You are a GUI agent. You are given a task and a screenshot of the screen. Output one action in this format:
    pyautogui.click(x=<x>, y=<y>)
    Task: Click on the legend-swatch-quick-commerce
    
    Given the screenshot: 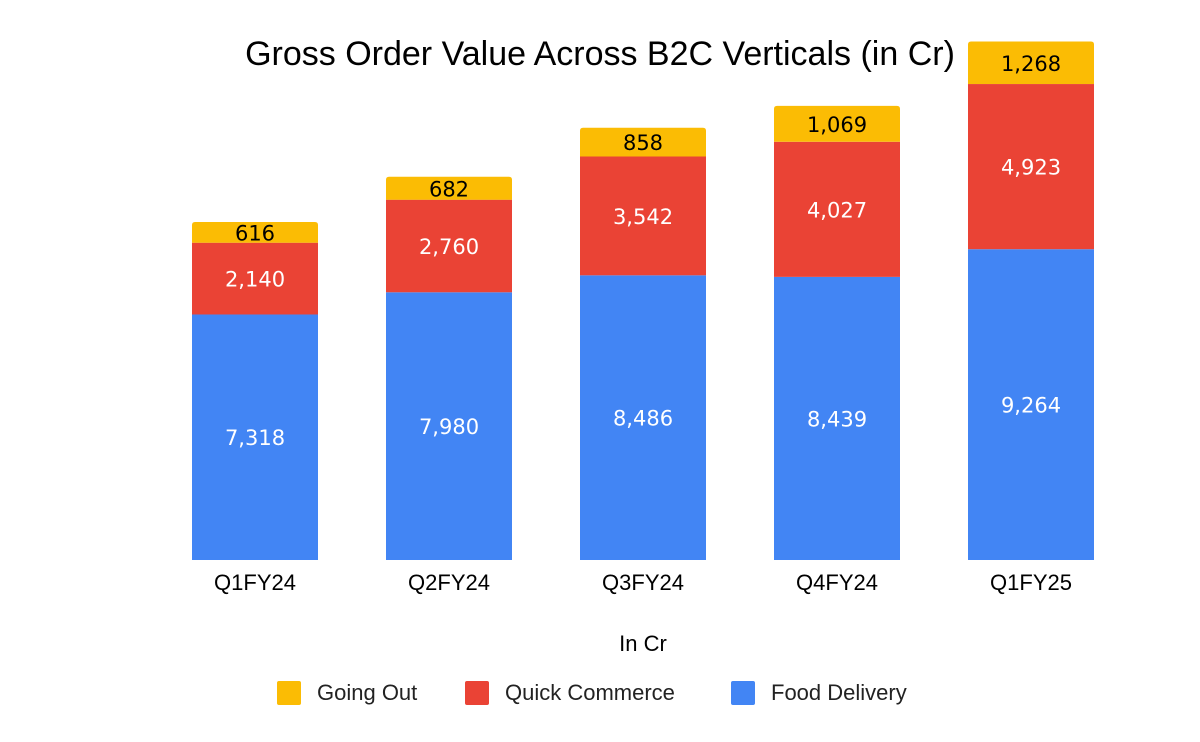 What is the action you would take?
    pyautogui.click(x=477, y=693)
    